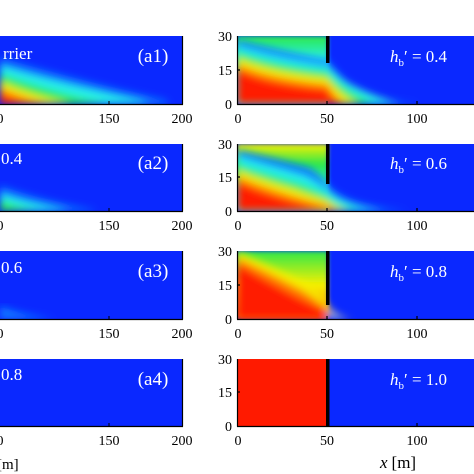 This screenshot has width=474, height=474. What do you see at coordinates (12, 158) in the screenshot?
I see `panel-a2-annotation: 0.4` at bounding box center [12, 158].